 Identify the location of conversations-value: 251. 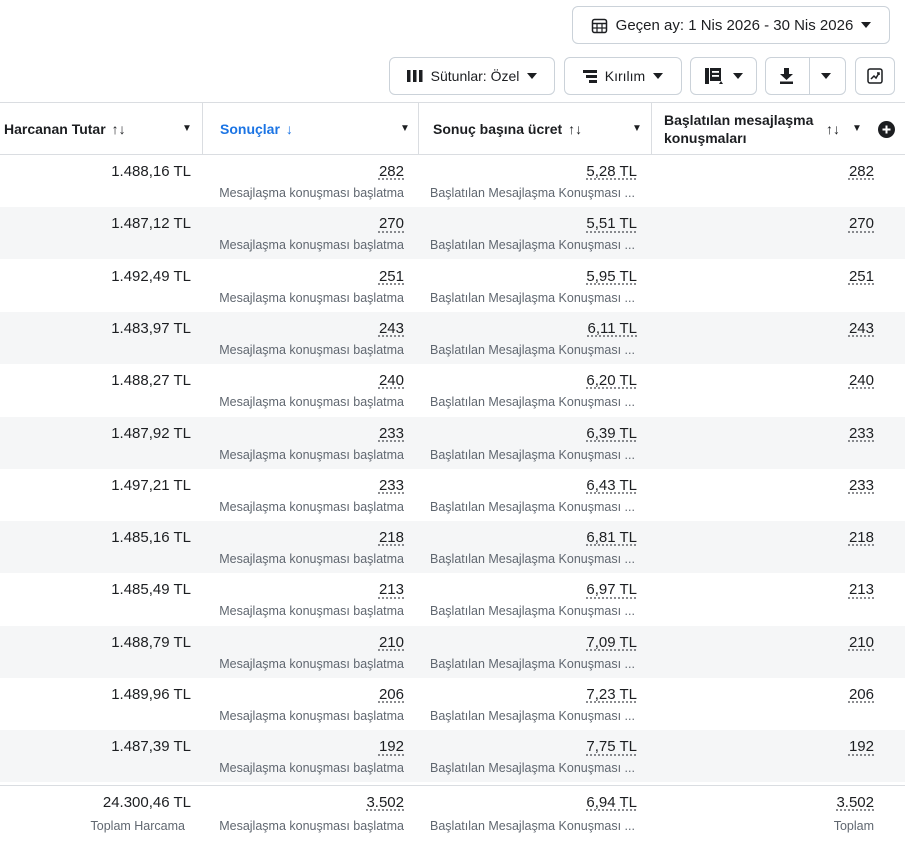
(861, 276).